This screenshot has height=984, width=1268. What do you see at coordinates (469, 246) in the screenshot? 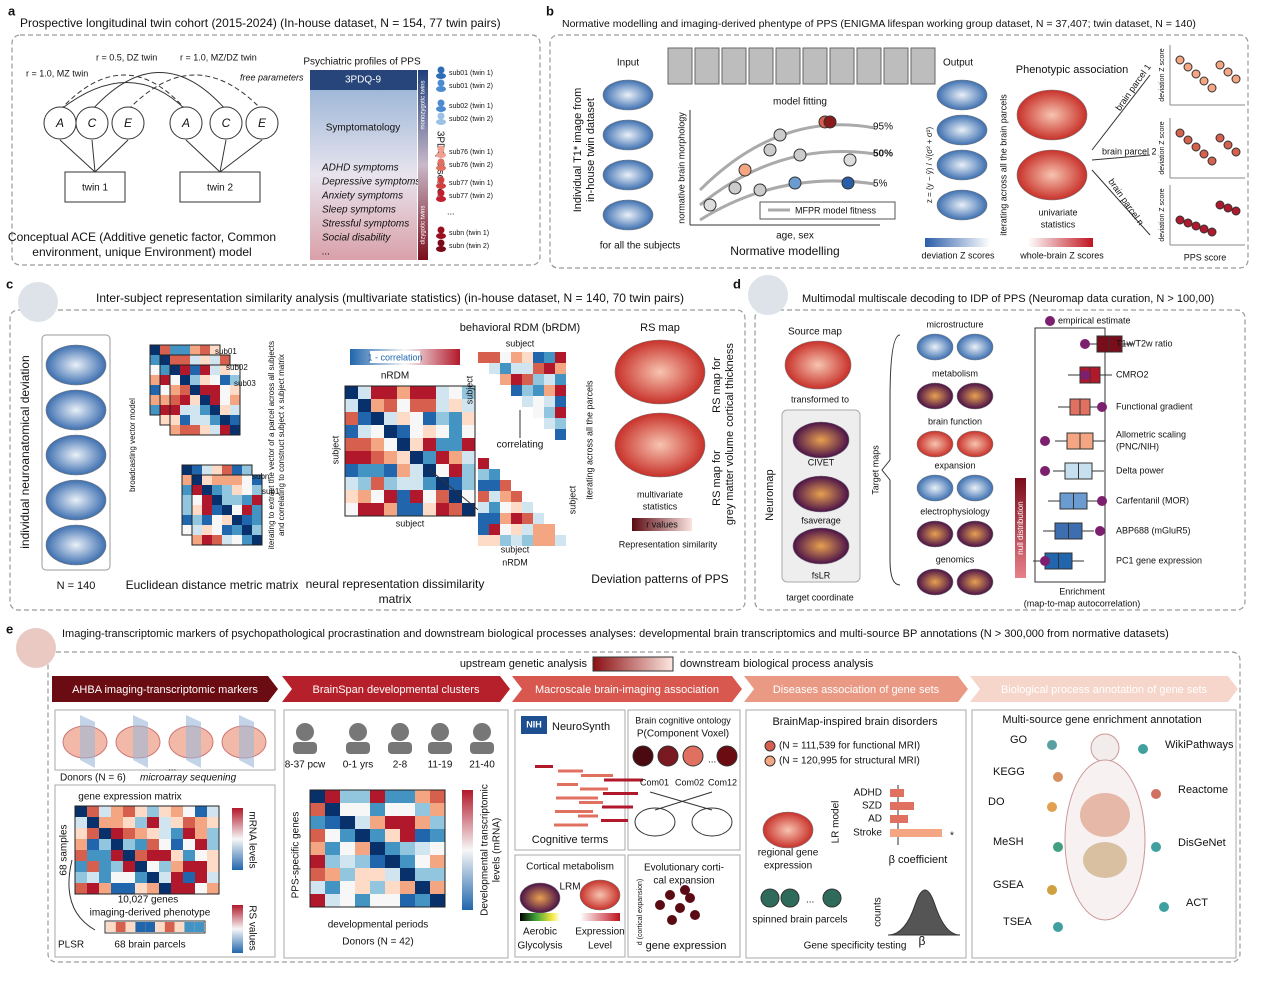
I see `label: subn (twin 2)` at bounding box center [469, 246].